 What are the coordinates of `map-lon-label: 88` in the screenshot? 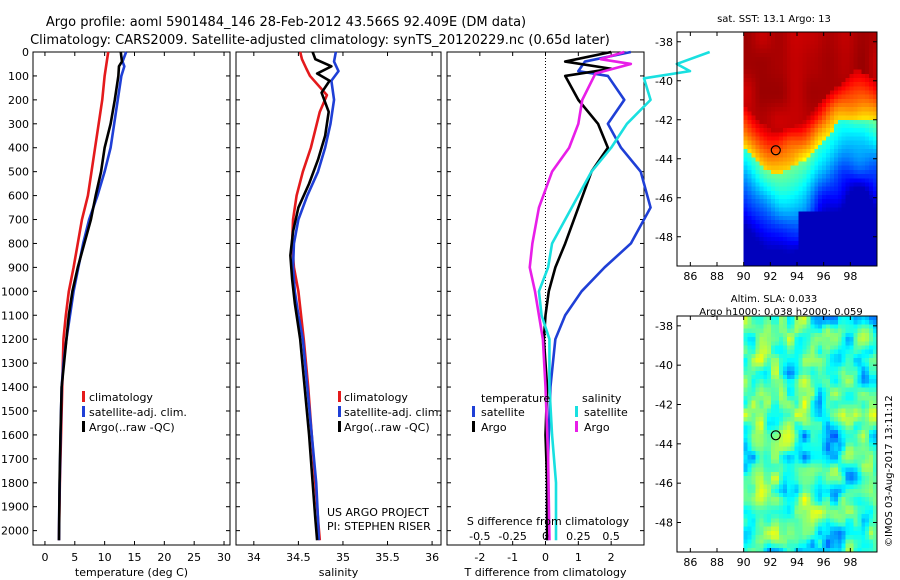 It's located at (717, 562).